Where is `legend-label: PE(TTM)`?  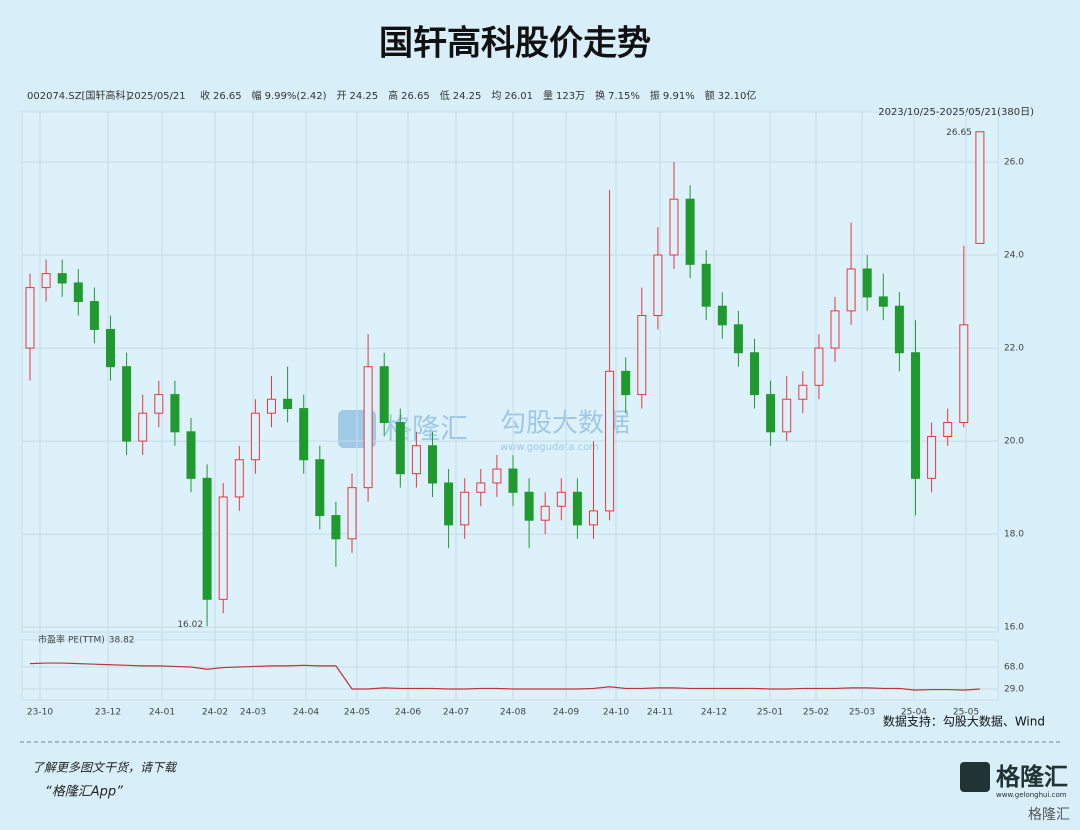
legend-label: PE(TTM) is located at coordinates (86, 641).